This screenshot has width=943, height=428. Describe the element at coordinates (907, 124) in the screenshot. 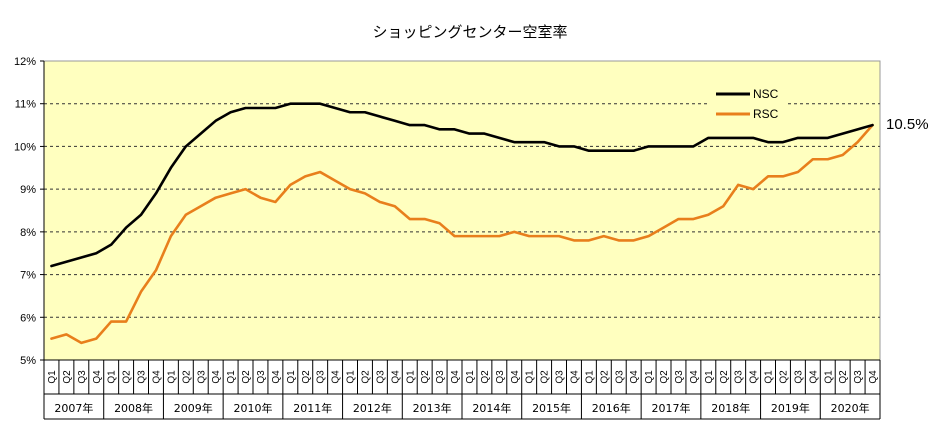

I see `end-value-annotation: 10.5%` at that location.